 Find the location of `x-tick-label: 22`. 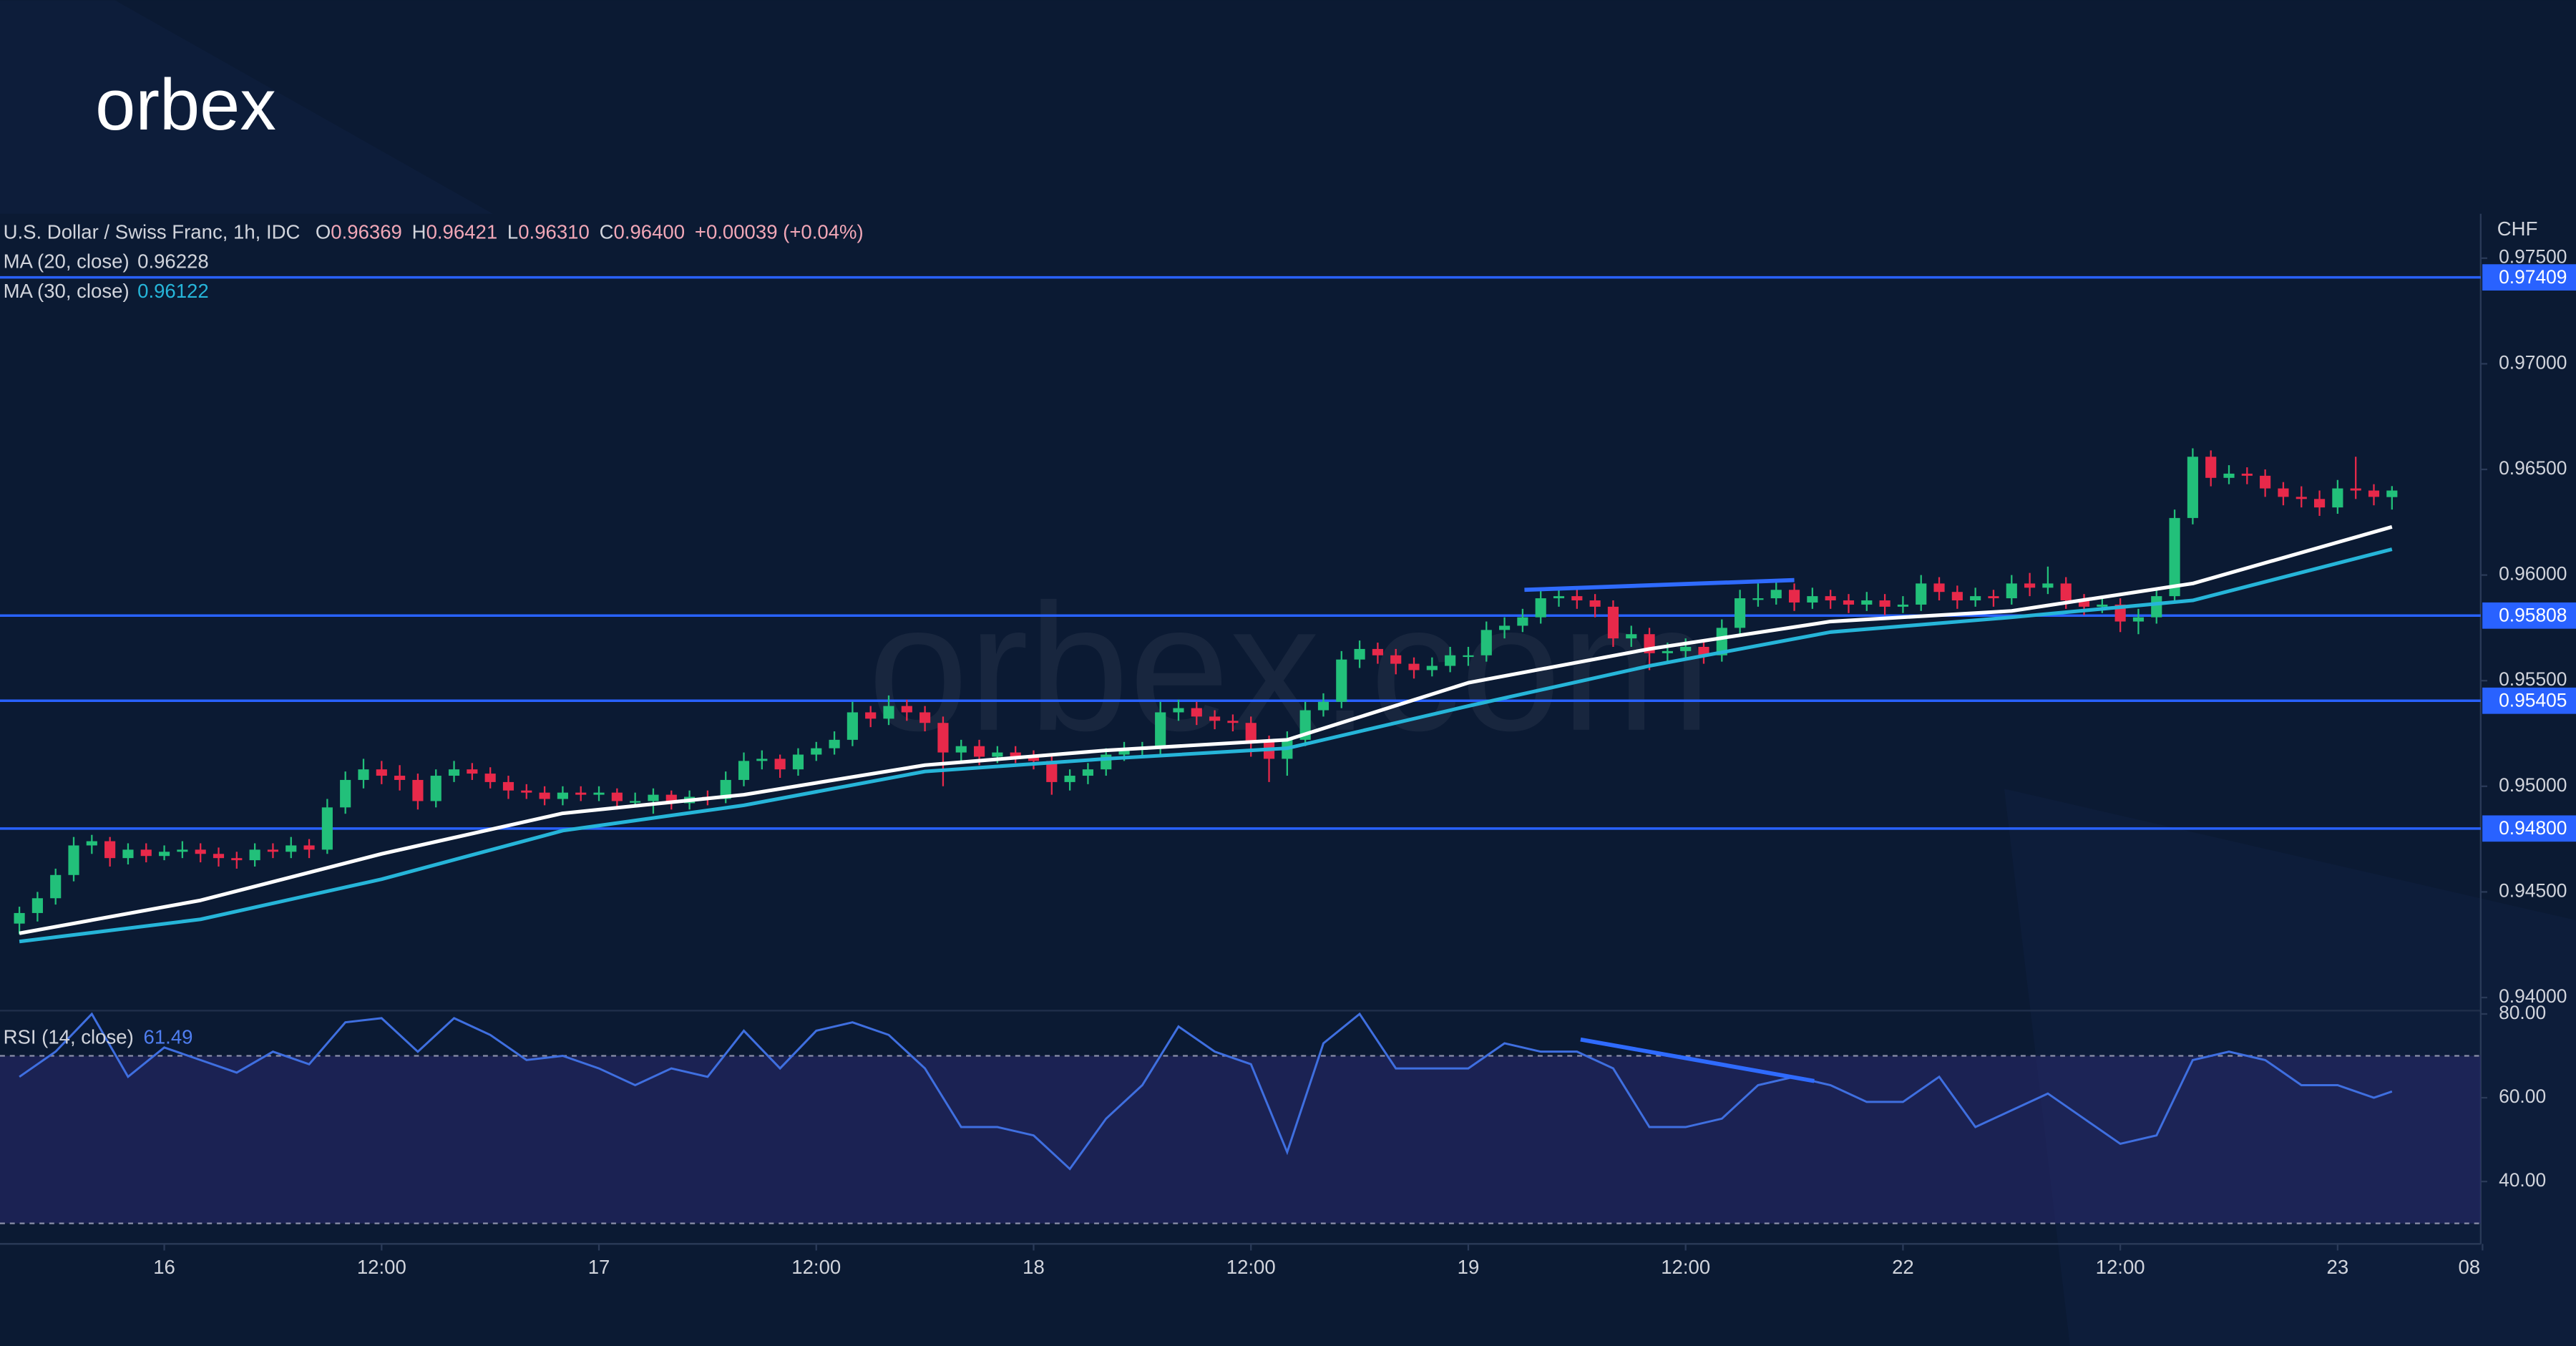

x-tick-label: 22 is located at coordinates (1903, 1267).